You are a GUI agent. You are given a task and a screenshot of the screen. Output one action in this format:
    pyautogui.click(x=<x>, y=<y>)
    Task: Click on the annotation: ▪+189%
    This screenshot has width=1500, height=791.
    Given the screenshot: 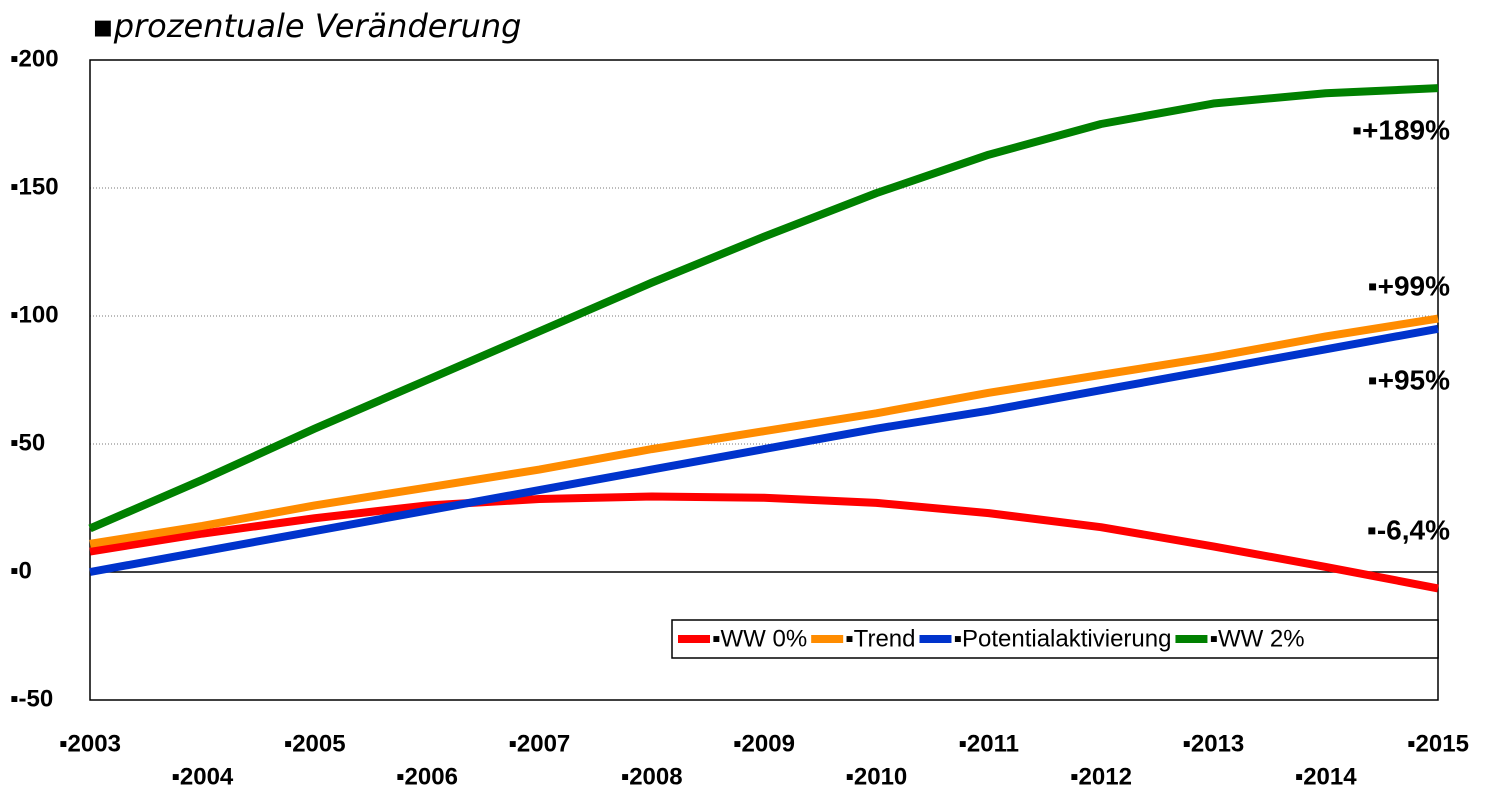 What is the action you would take?
    pyautogui.click(x=1401, y=129)
    